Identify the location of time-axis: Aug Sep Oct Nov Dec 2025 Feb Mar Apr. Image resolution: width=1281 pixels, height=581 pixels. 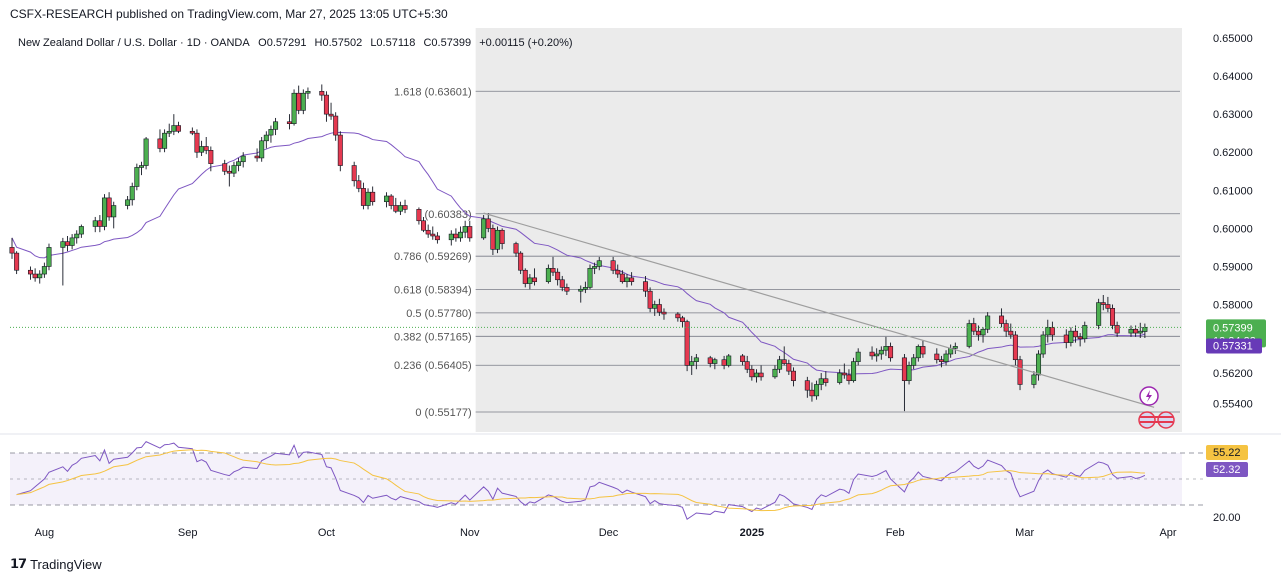
(606, 533).